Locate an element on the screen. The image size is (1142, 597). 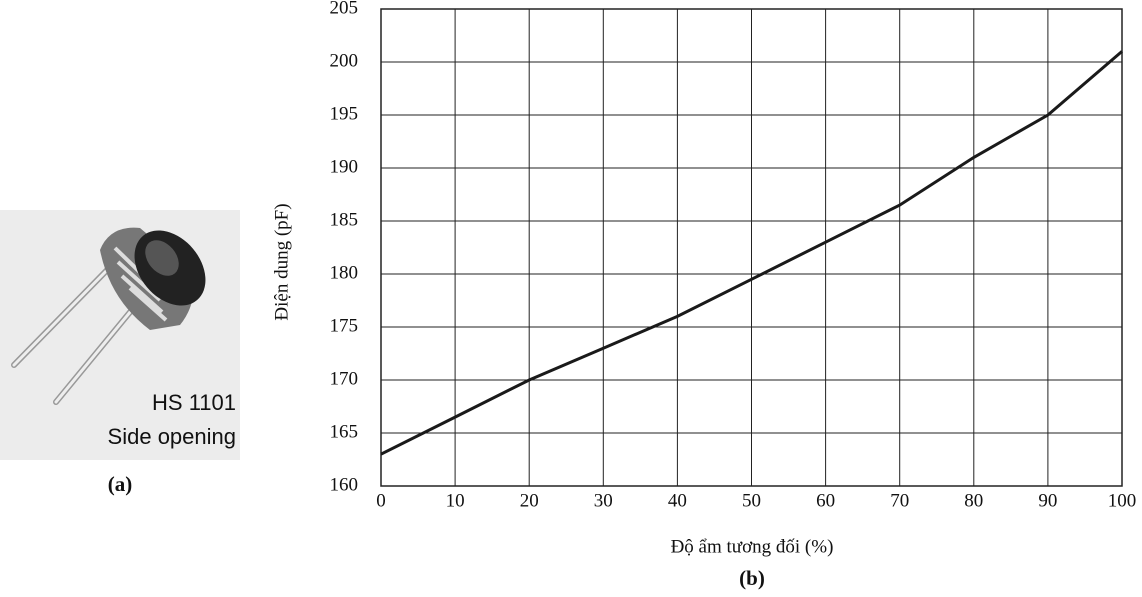
sensor-text: HS 1101 is located at coordinates (194, 402).